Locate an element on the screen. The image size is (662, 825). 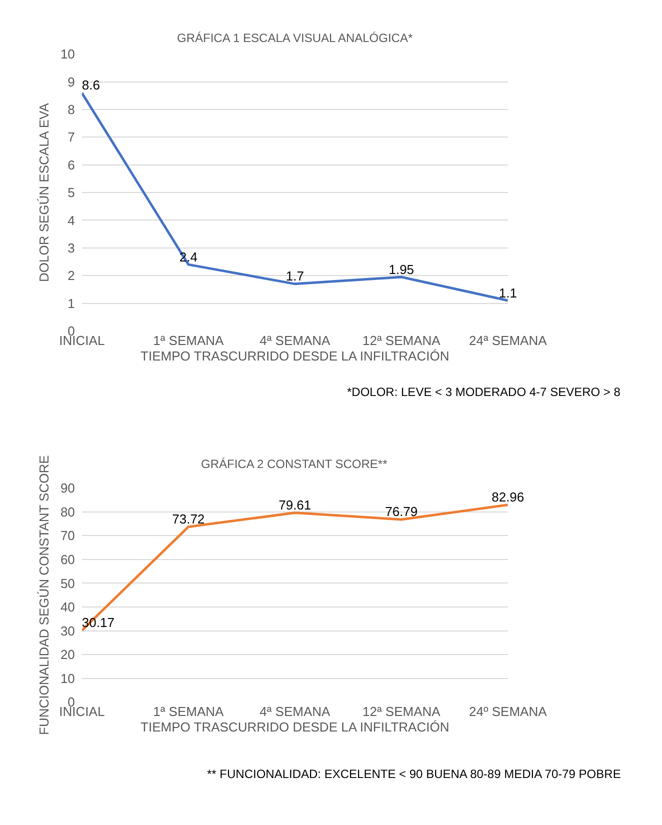
y-axis-title: FUNCIONALIDAD SEGÚN CONSTANT SCORE is located at coordinates (44, 594).